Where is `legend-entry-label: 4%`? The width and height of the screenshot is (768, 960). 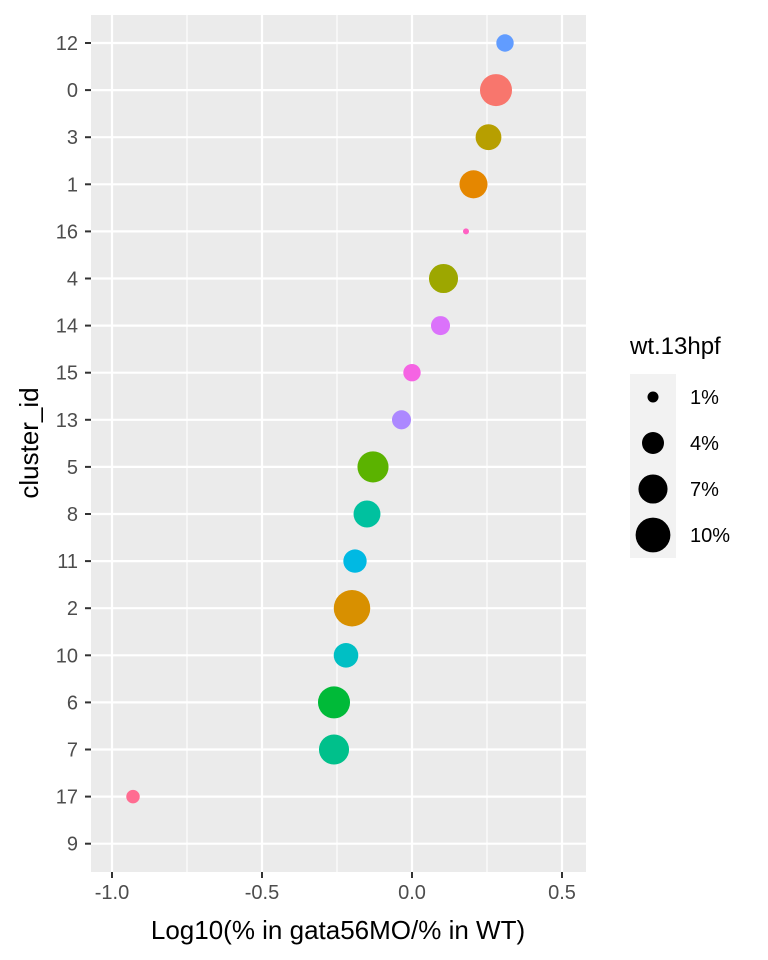 legend-entry-label: 4% is located at coordinates (704, 444).